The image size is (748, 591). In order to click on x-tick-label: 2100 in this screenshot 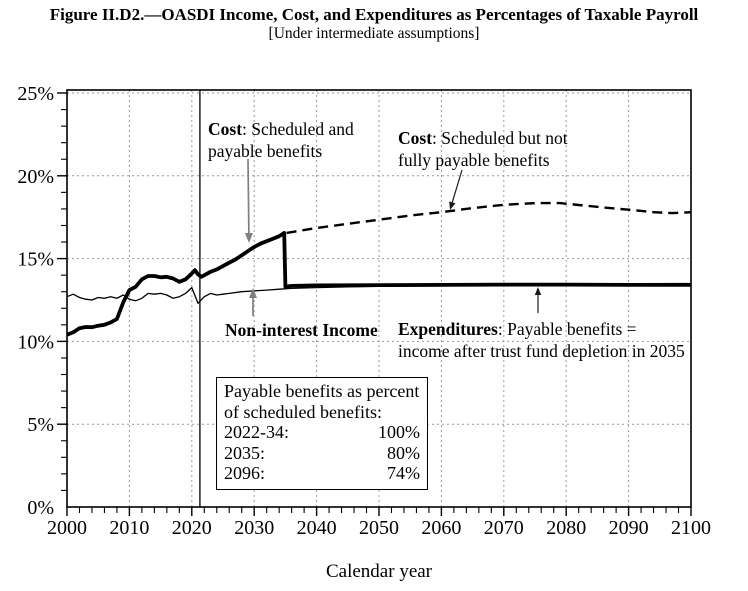, I will do `click(691, 528)`.